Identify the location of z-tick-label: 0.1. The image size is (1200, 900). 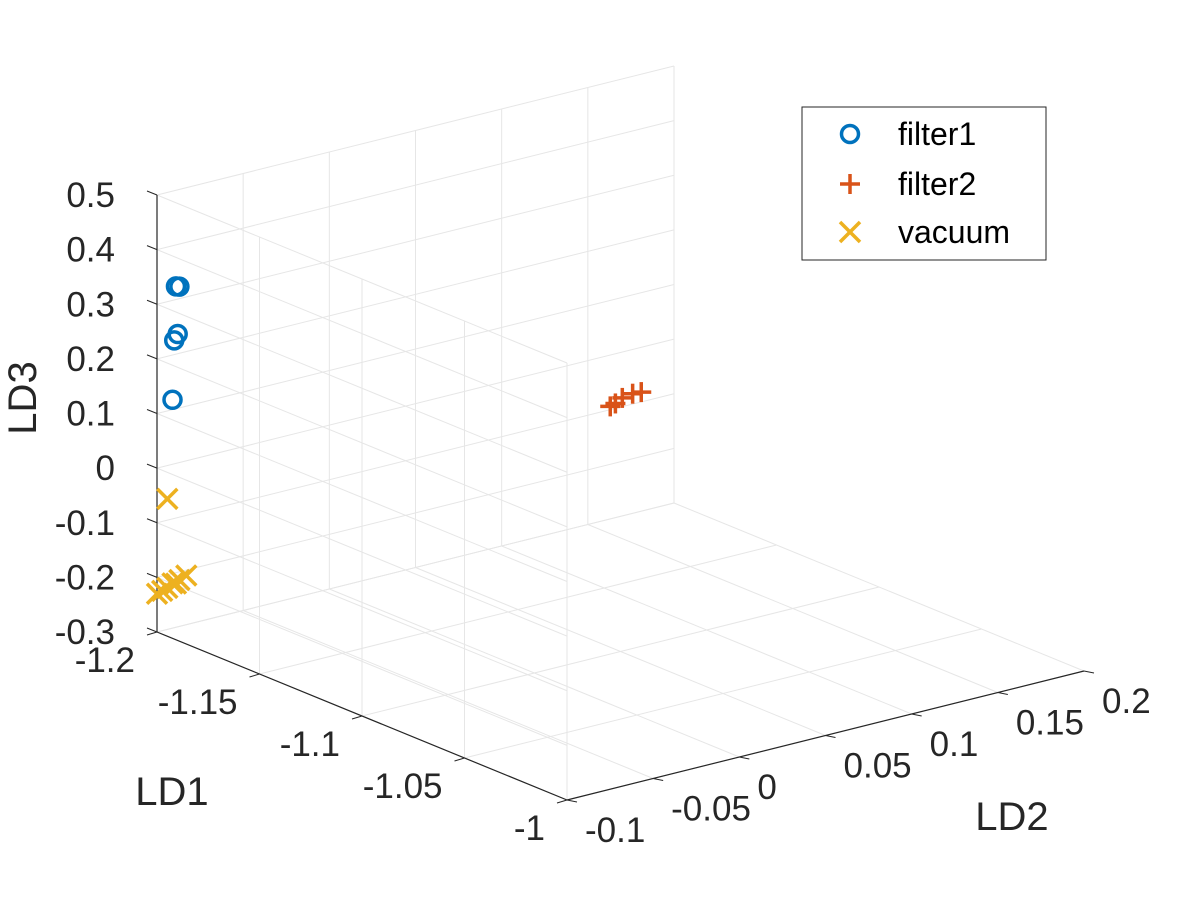
(90, 414).